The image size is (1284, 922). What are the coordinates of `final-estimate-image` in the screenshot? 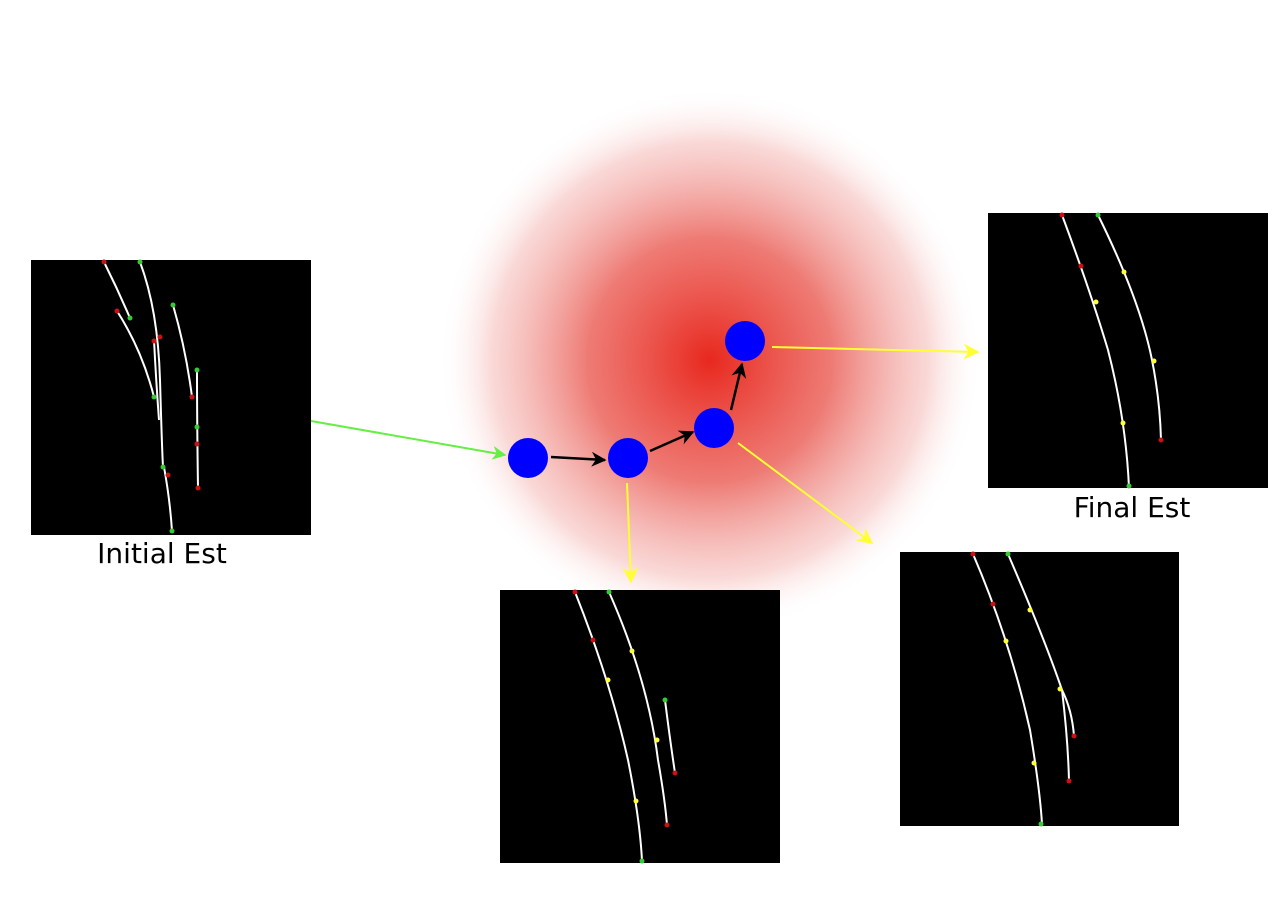 It's located at (1128, 350).